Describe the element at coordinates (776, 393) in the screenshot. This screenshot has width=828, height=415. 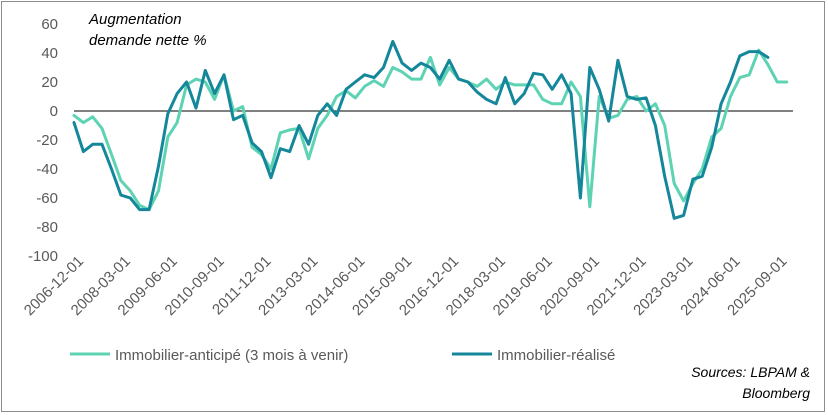
I see `source-line-2: Bloomberg` at that location.